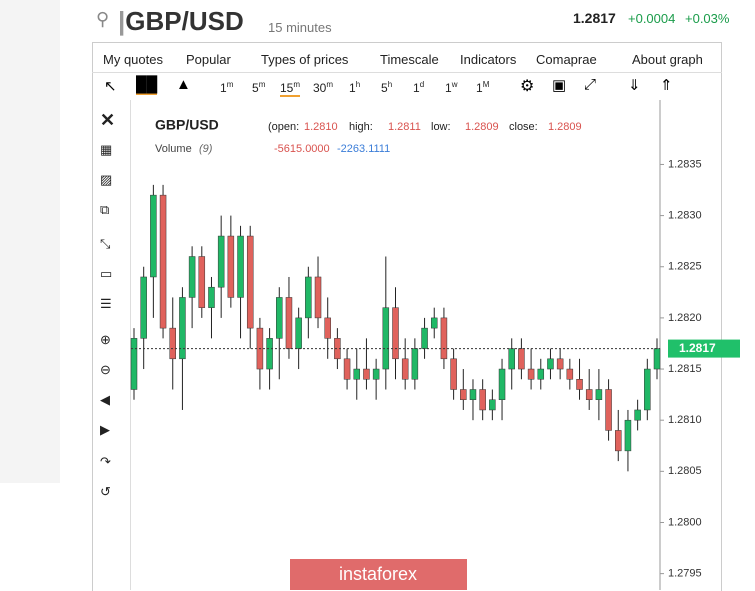 The width and height of the screenshot is (755, 591). I want to click on cursor-icon: ↖, so click(110, 86).